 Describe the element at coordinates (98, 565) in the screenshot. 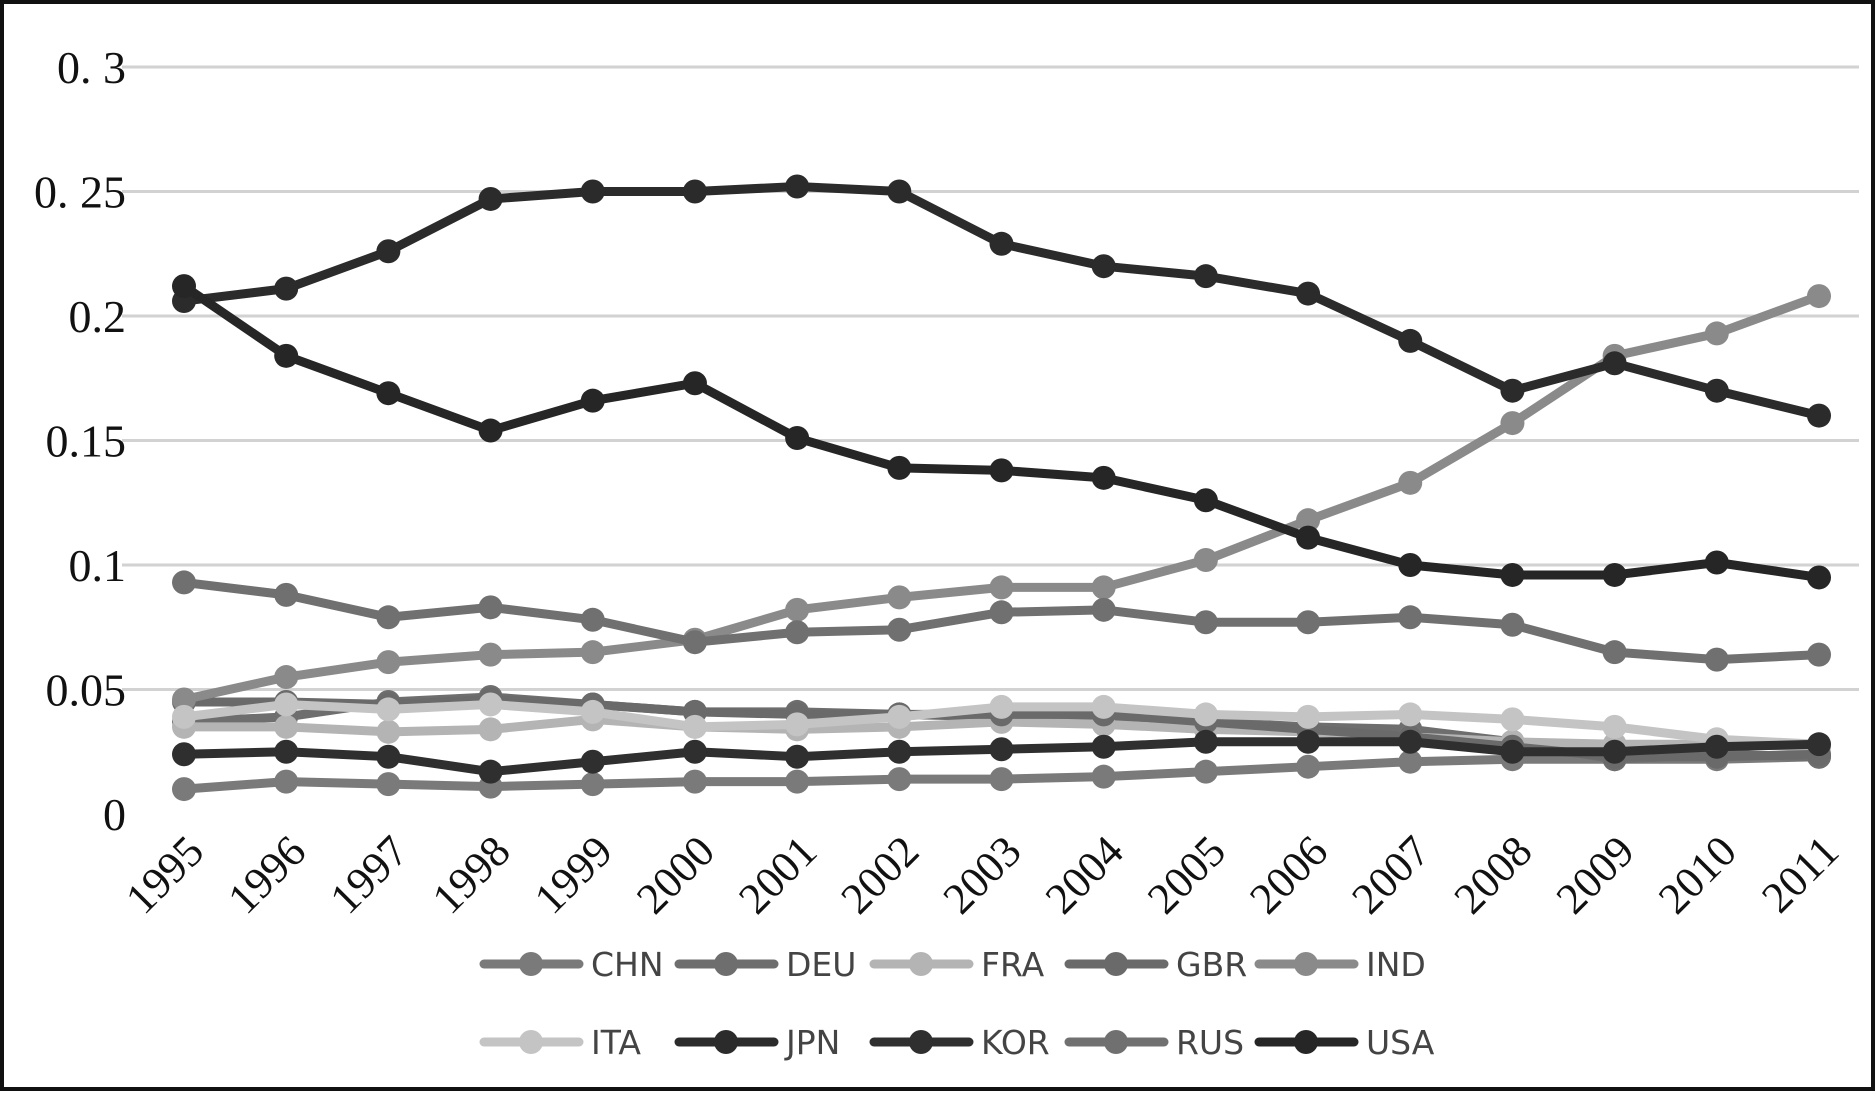

I see `y-tick-label: 0.1` at that location.